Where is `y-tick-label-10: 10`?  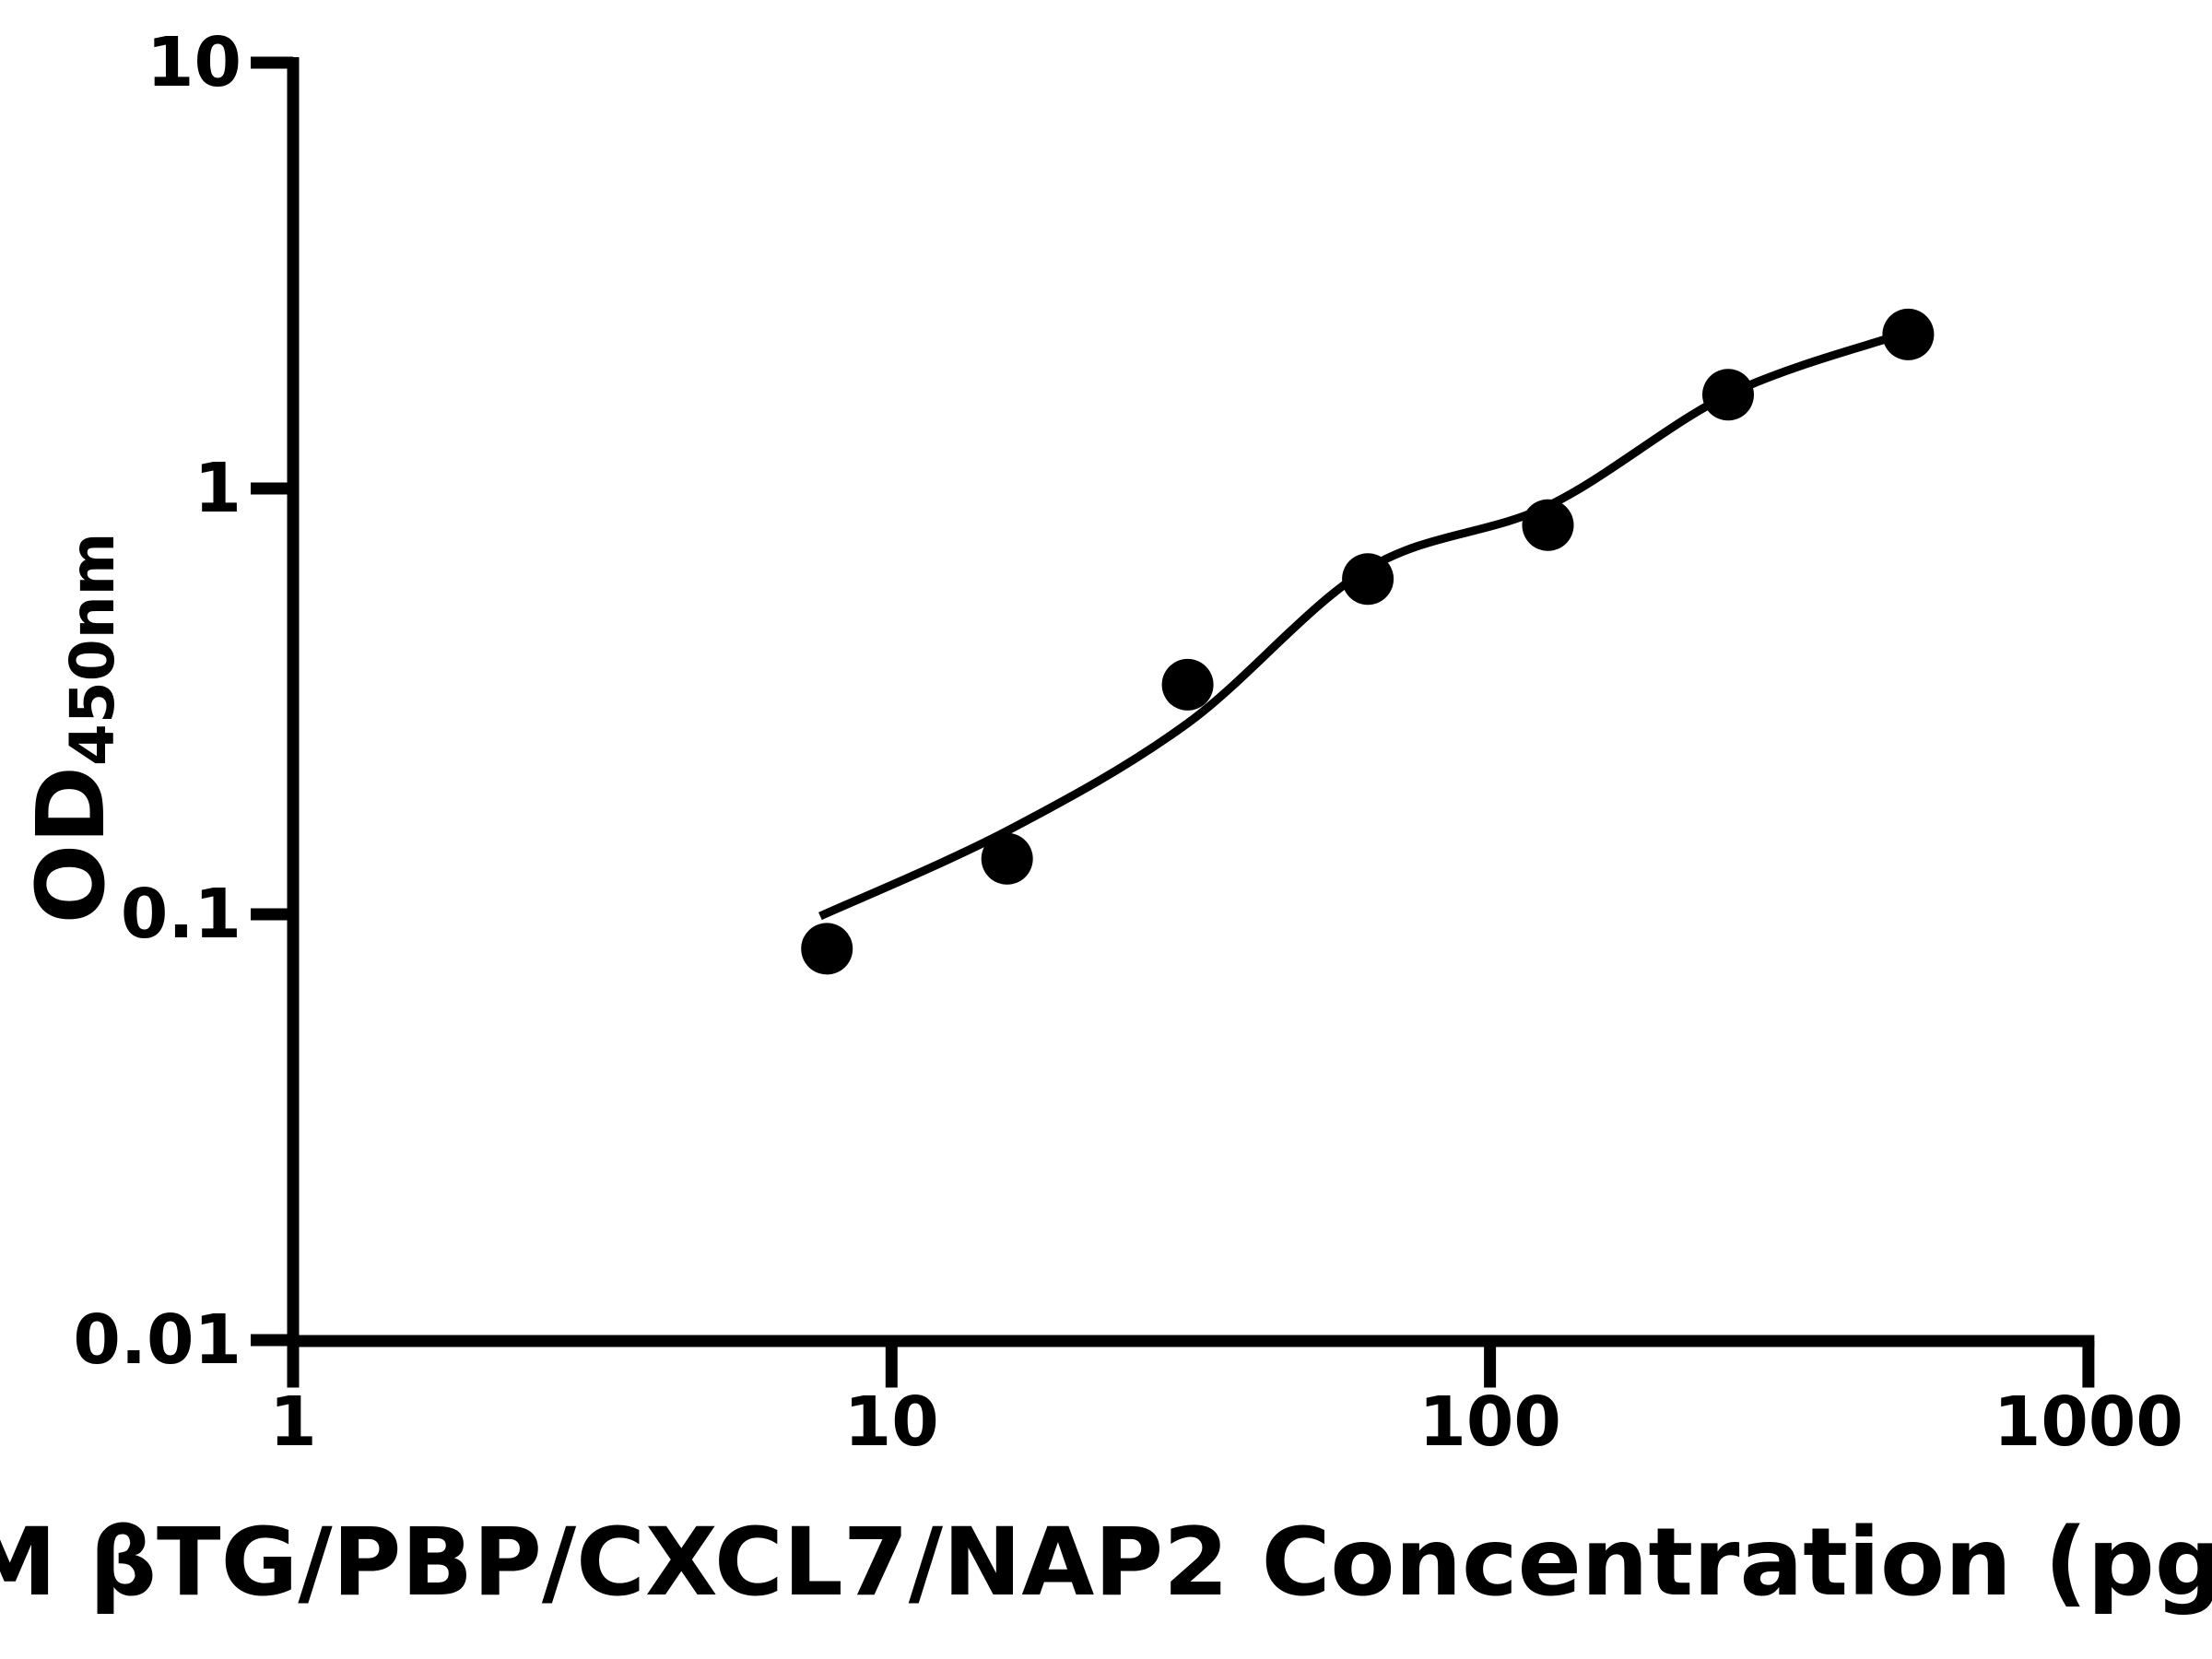
y-tick-label-10: 10 is located at coordinates (194, 62).